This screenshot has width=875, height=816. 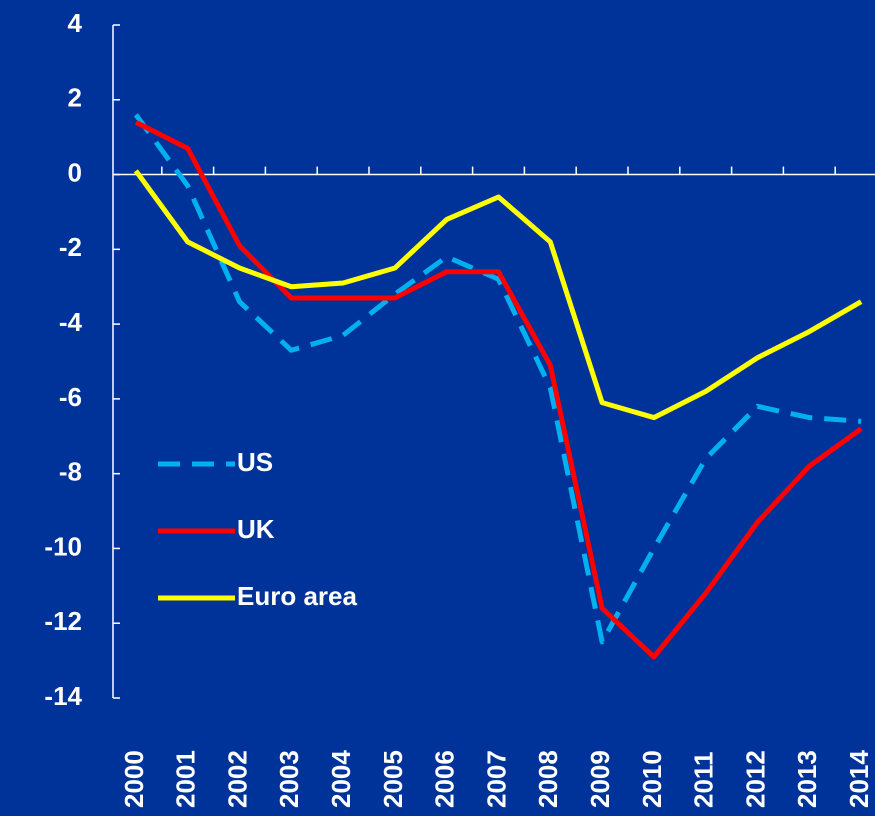 I want to click on y-tick-label: 2, so click(x=75, y=98).